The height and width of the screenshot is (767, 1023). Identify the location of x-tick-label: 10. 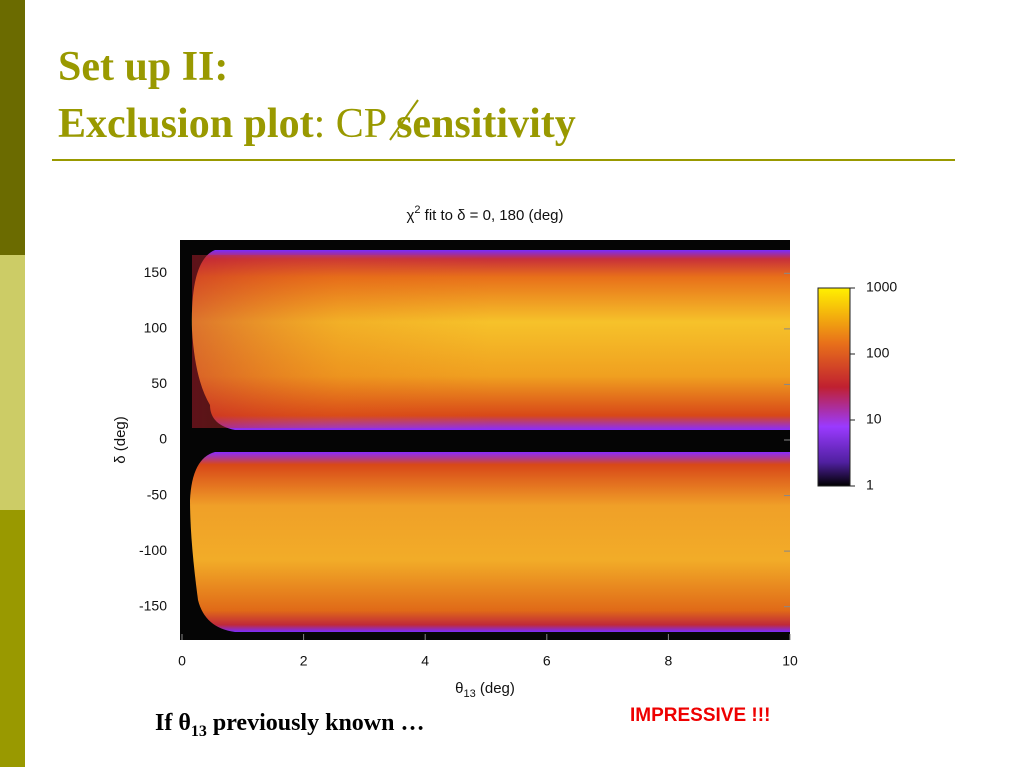
(790, 661).